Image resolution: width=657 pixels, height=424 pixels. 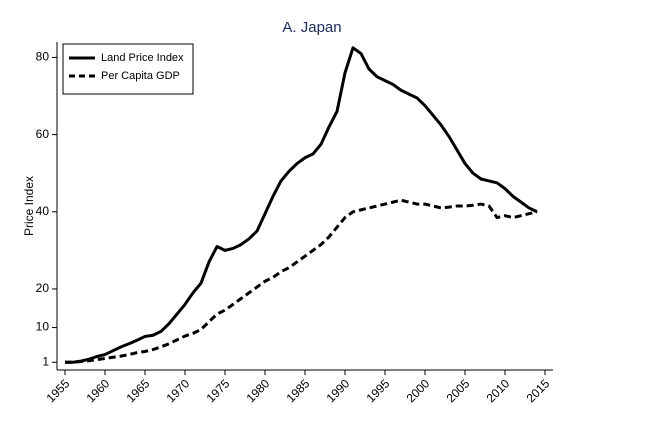 I want to click on x-tick-label: 1995, so click(x=378, y=390).